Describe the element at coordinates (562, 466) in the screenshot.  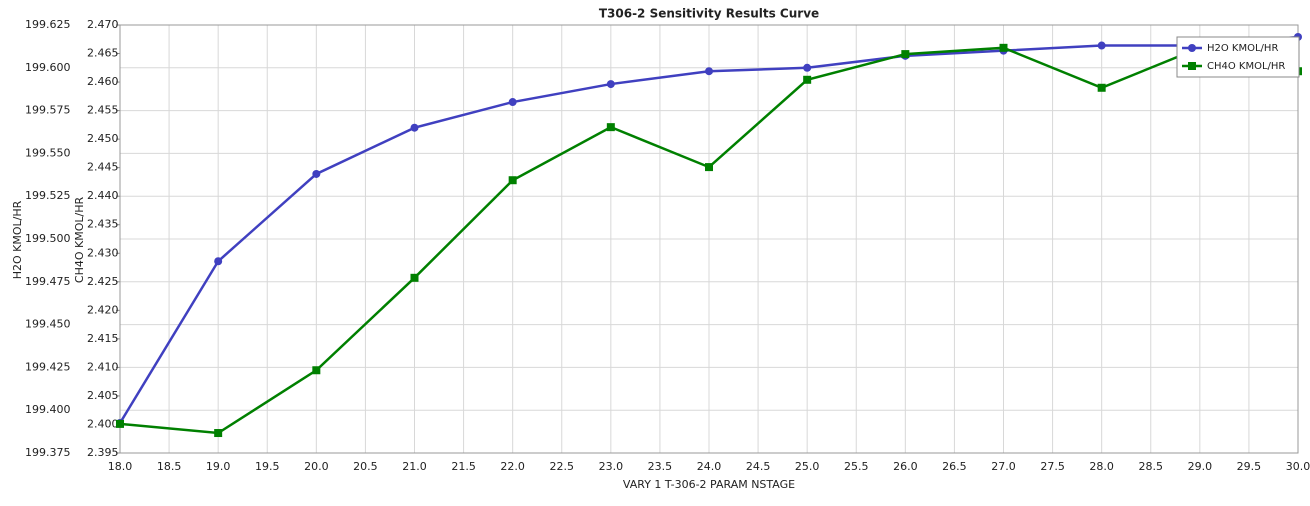
I see `x-tick-label: 22.5` at that location.